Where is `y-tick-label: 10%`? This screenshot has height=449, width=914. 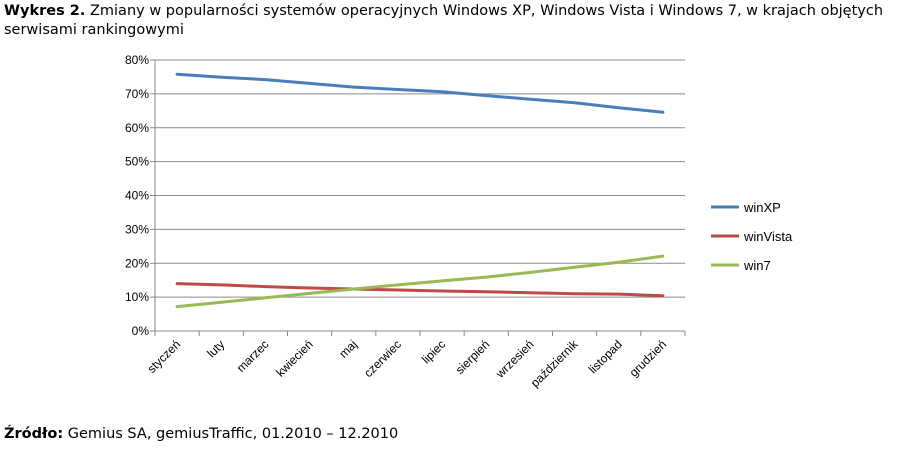
y-tick-label: 10% is located at coordinates (137, 297).